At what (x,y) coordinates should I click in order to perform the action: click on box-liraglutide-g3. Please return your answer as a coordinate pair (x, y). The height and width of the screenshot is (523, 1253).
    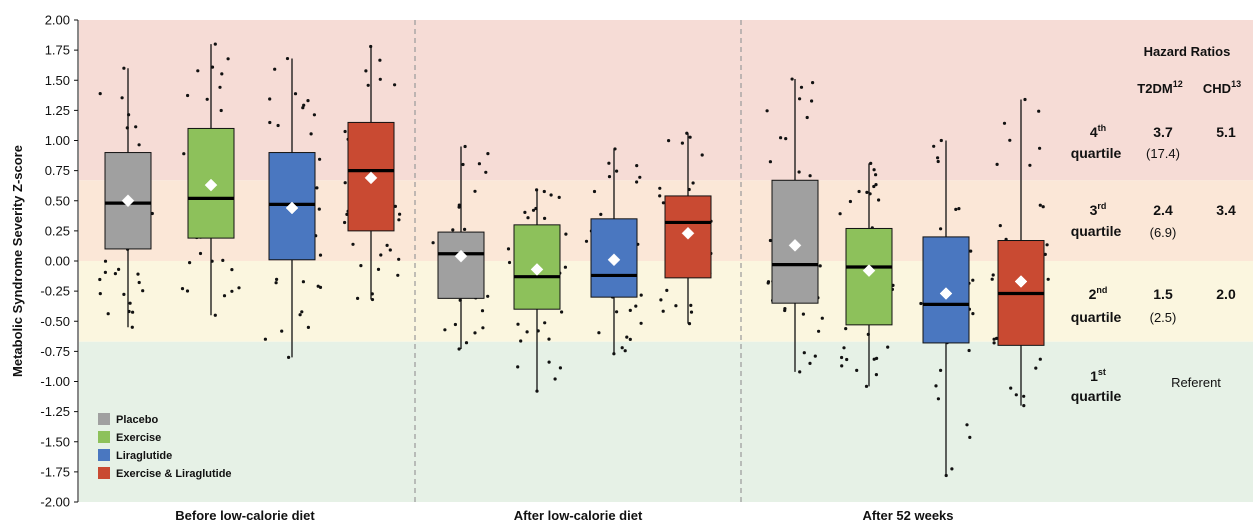
    Looking at the image, I should click on (946, 308).